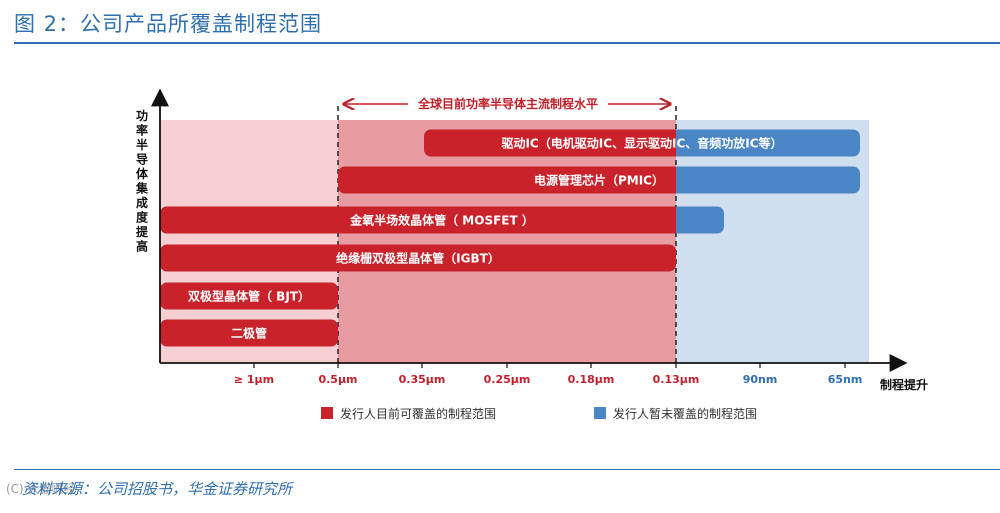  I want to click on bar-label: 二极管, so click(249, 333).